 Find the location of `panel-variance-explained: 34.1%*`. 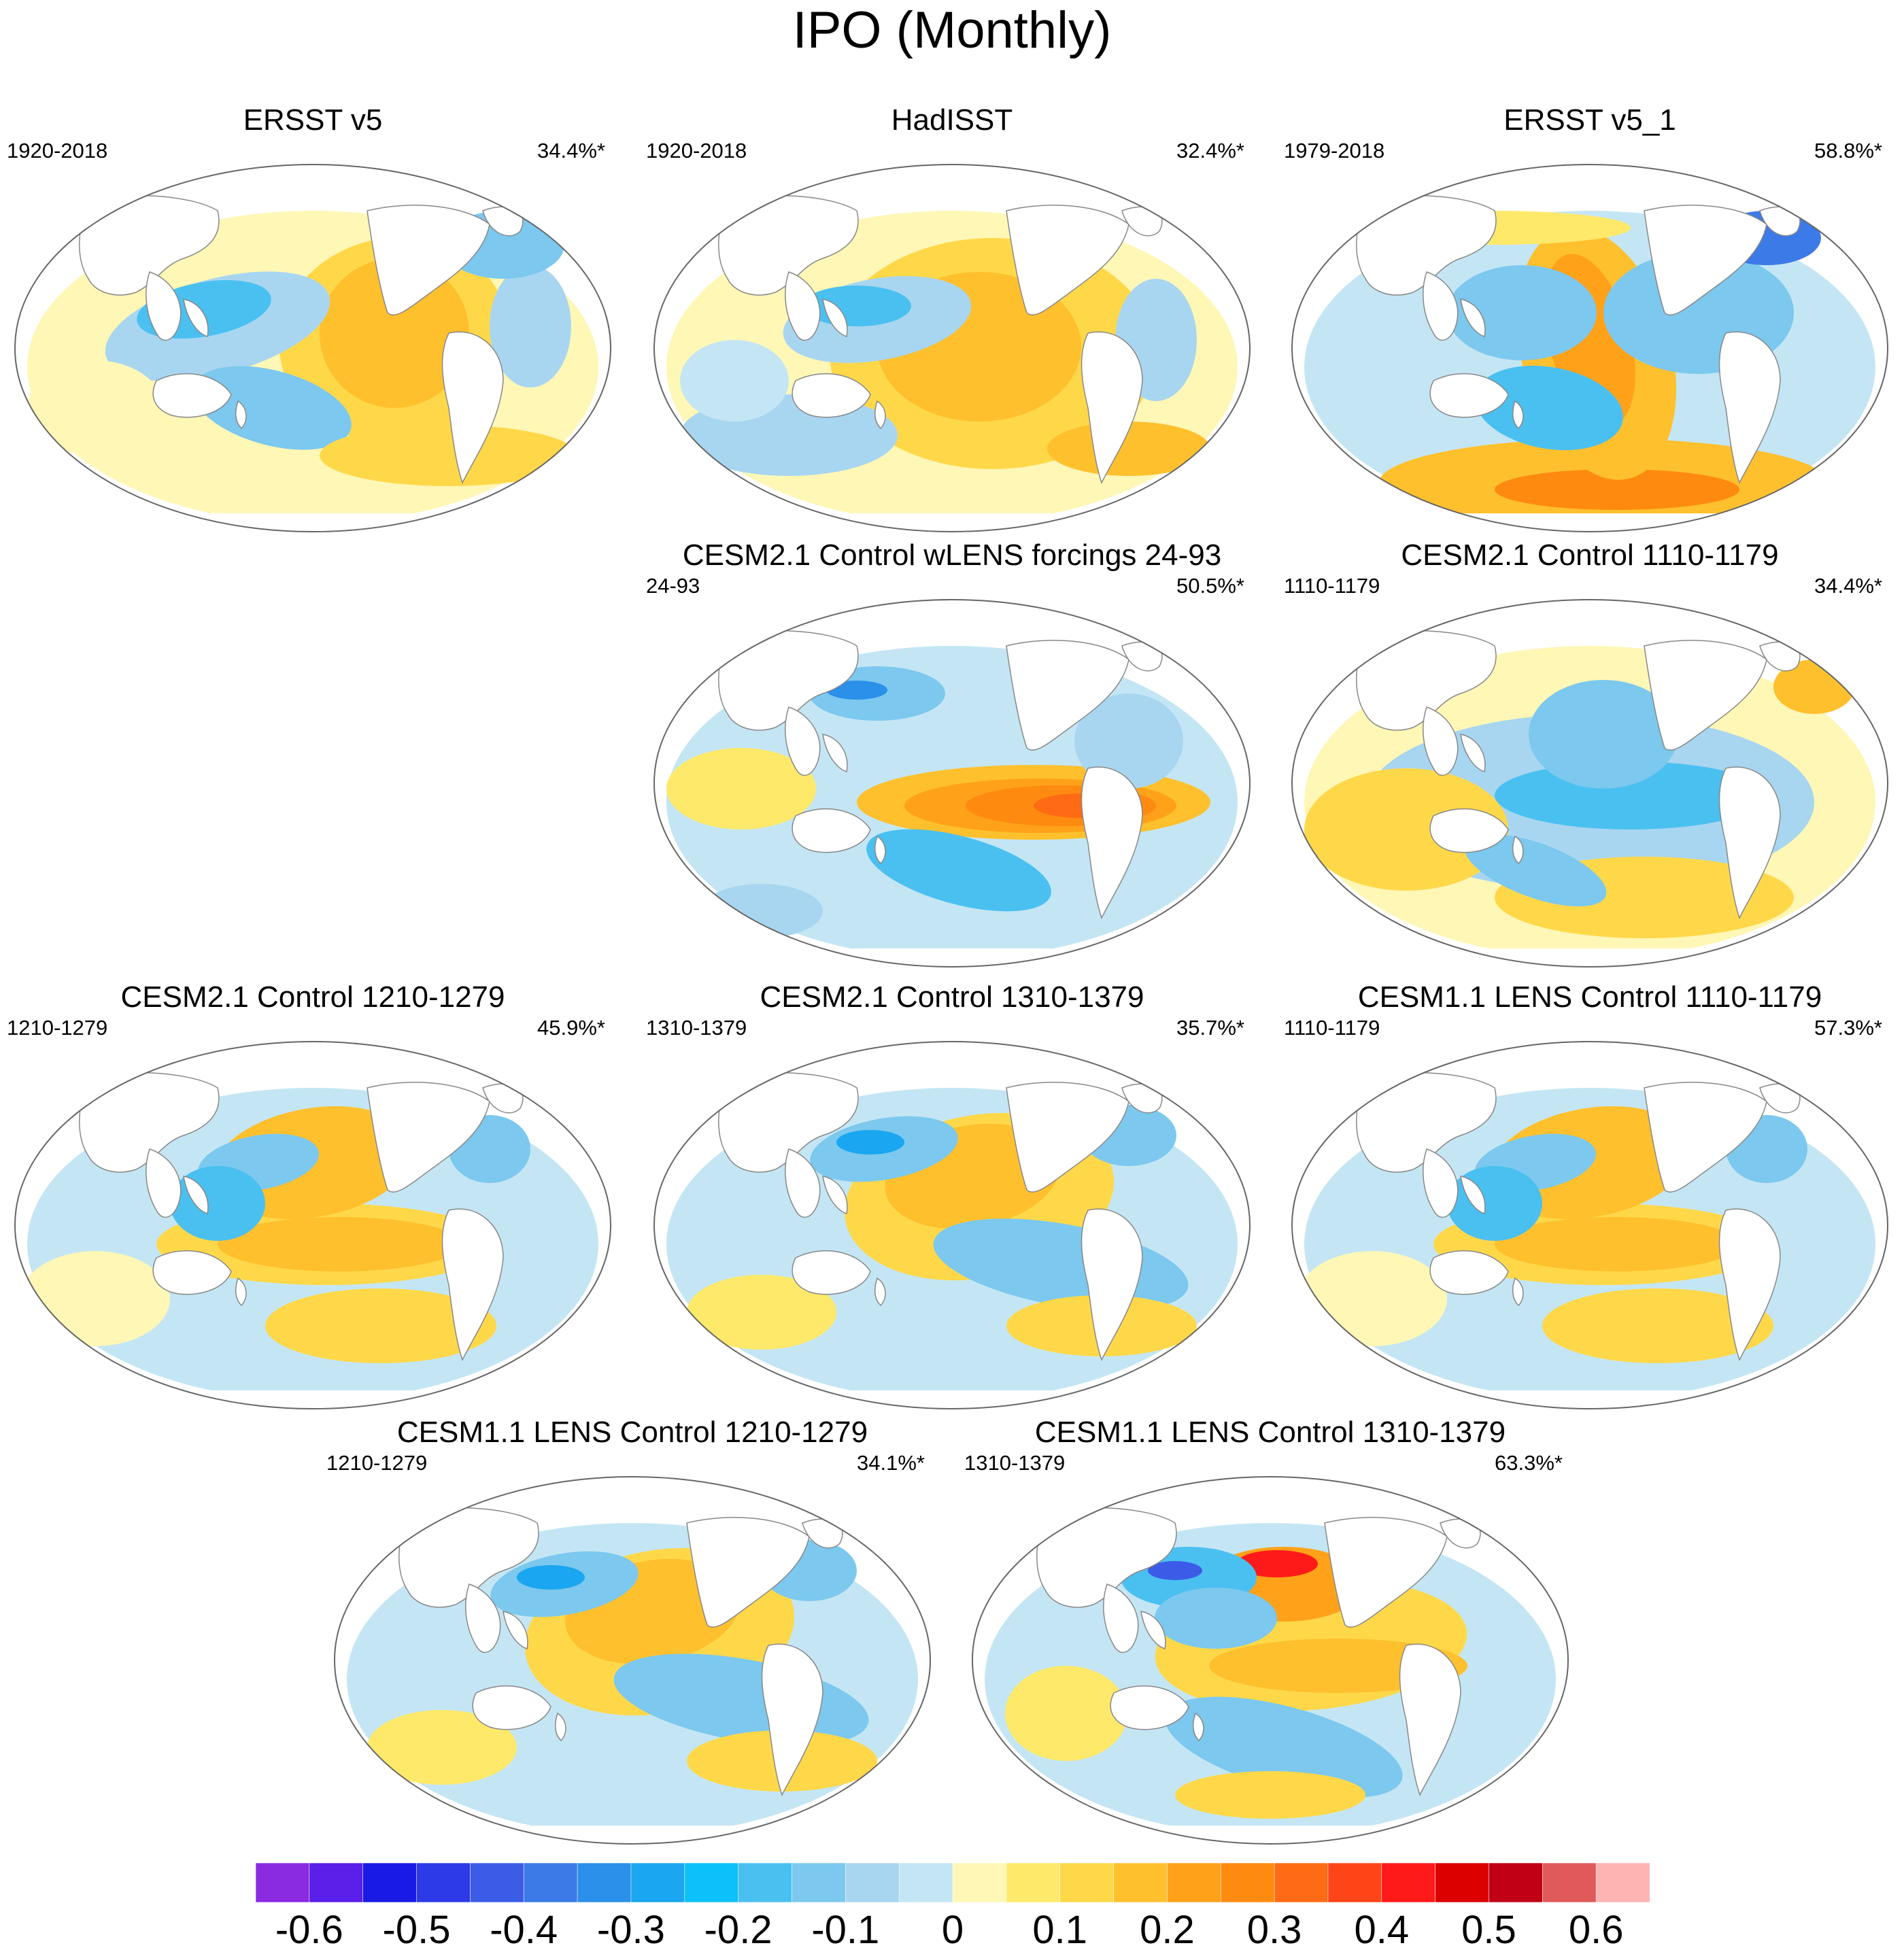

panel-variance-explained: 34.1%* is located at coordinates (891, 1463).